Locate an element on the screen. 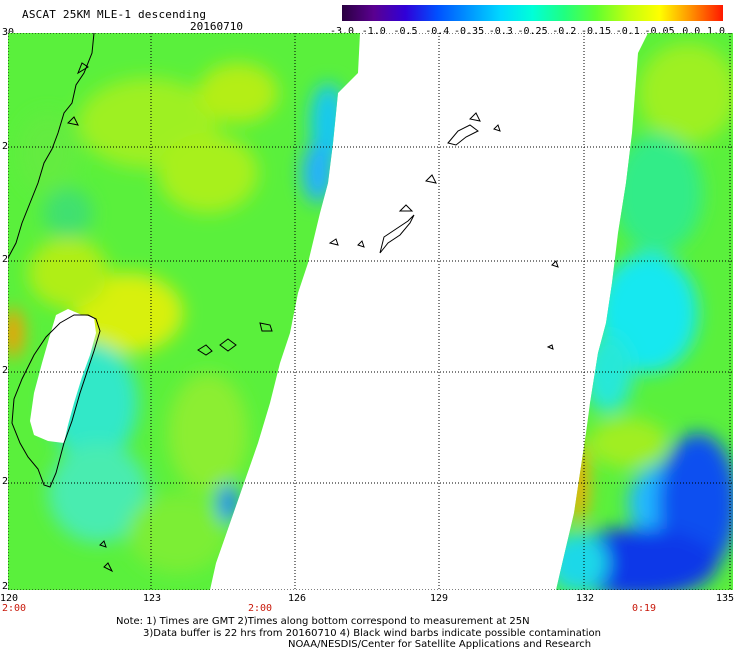  lon-label-129: 129 is located at coordinates (439, 598).